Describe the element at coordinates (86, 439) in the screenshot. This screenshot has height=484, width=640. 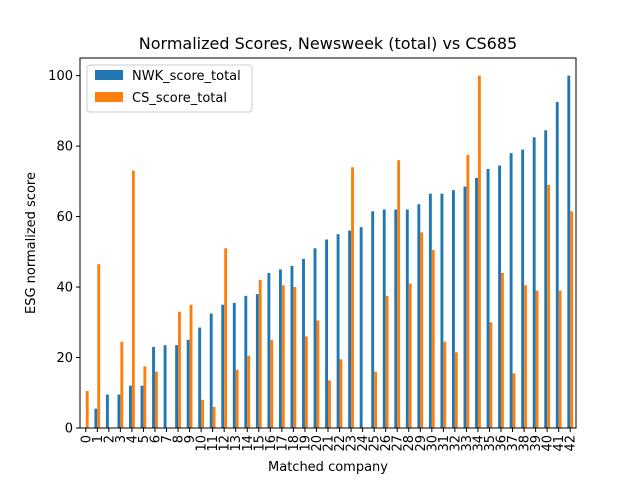
I see `x-tick-label: 0` at that location.